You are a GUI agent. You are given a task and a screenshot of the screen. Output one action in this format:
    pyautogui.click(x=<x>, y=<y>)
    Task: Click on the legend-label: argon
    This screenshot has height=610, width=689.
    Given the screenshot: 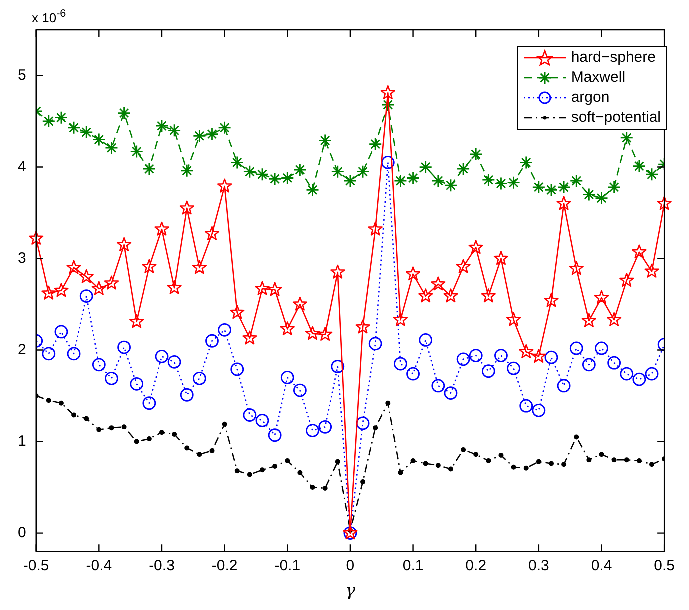 What is the action you would take?
    pyautogui.click(x=590, y=97)
    